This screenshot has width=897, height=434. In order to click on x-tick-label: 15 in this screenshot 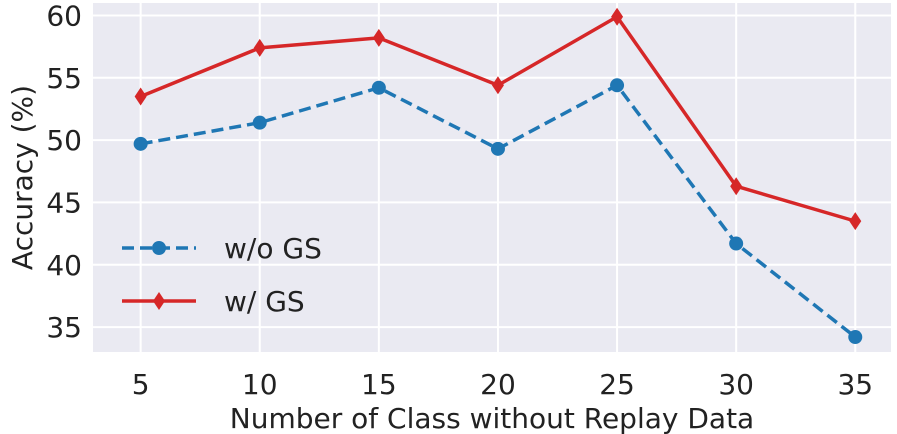, I will do `click(379, 384)`.